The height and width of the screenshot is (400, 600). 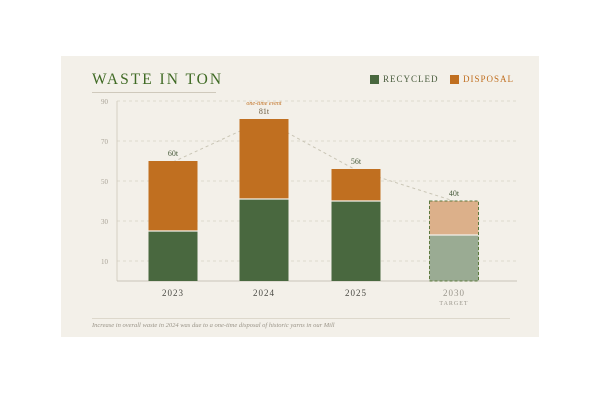 I want to click on x-tick-label-2030: 2030, so click(x=454, y=293).